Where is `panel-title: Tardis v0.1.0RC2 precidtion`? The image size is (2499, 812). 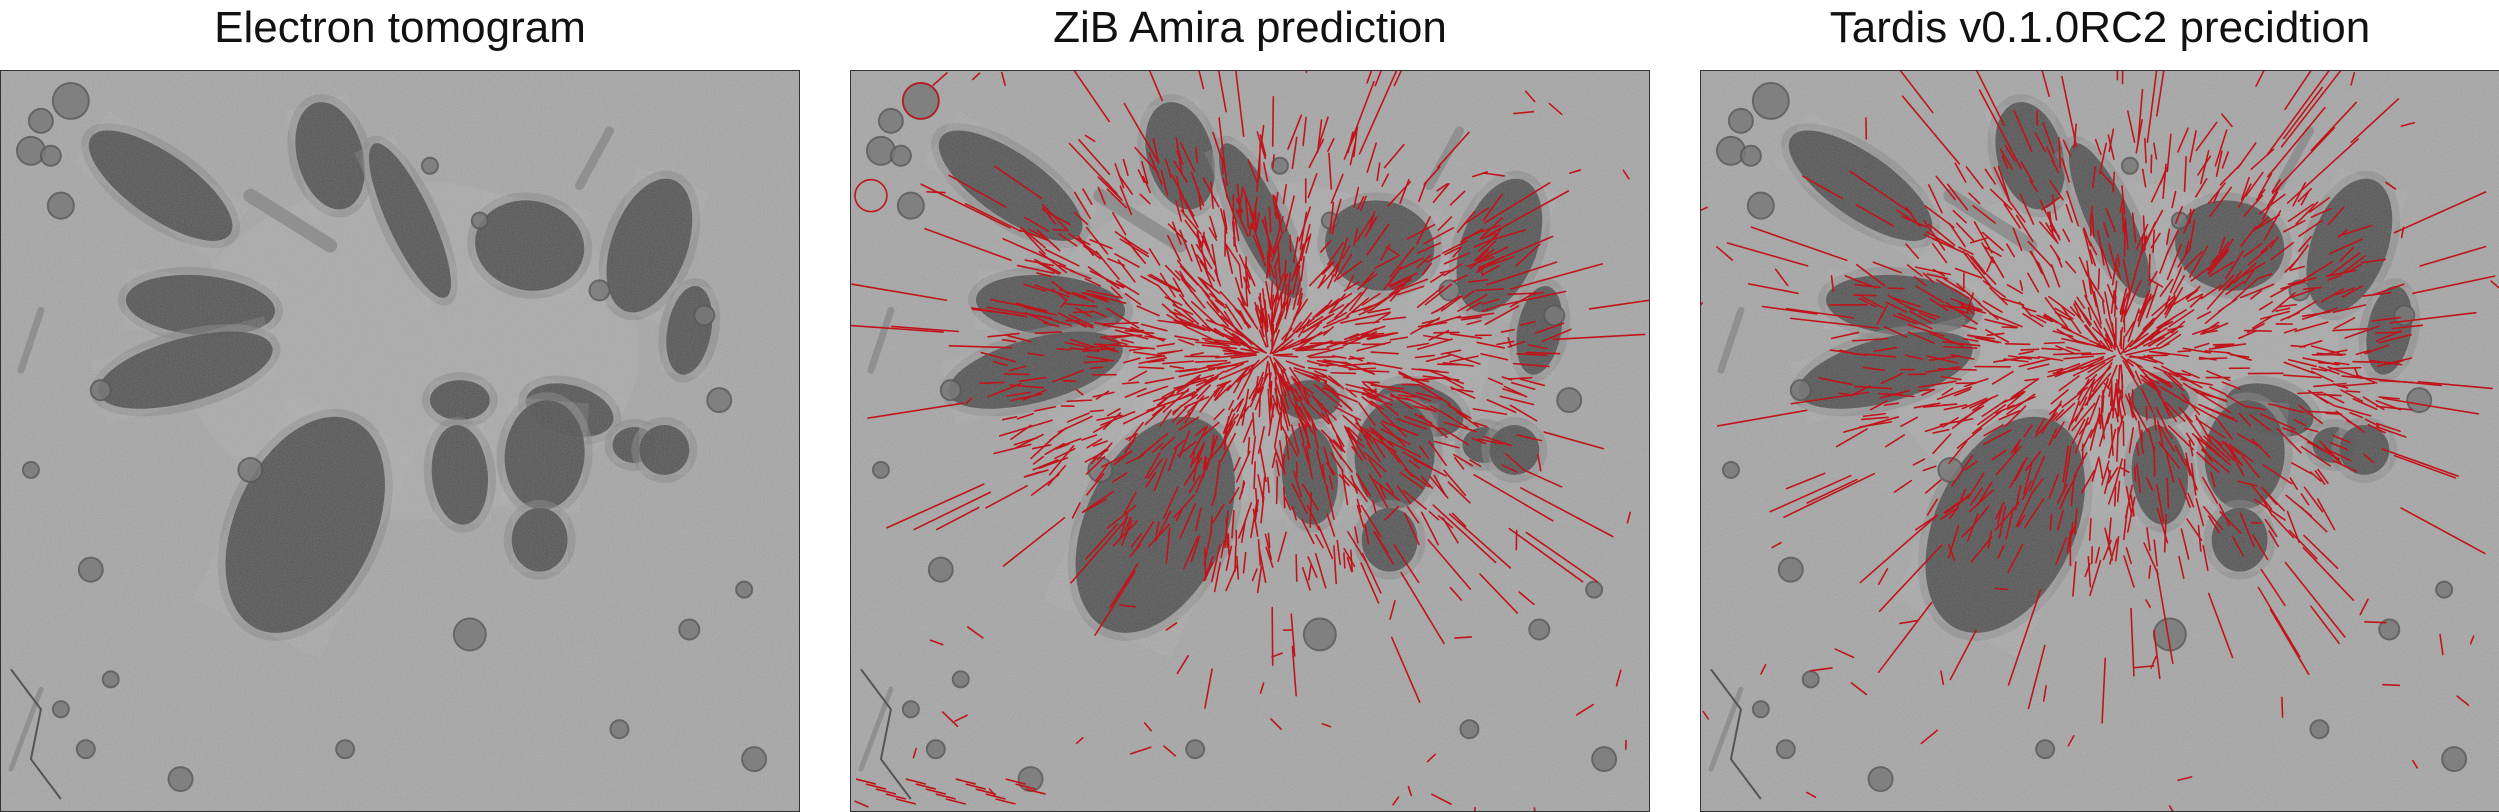 panel-title: Tardis v0.1.0RC2 precidtion is located at coordinates (2100, 27).